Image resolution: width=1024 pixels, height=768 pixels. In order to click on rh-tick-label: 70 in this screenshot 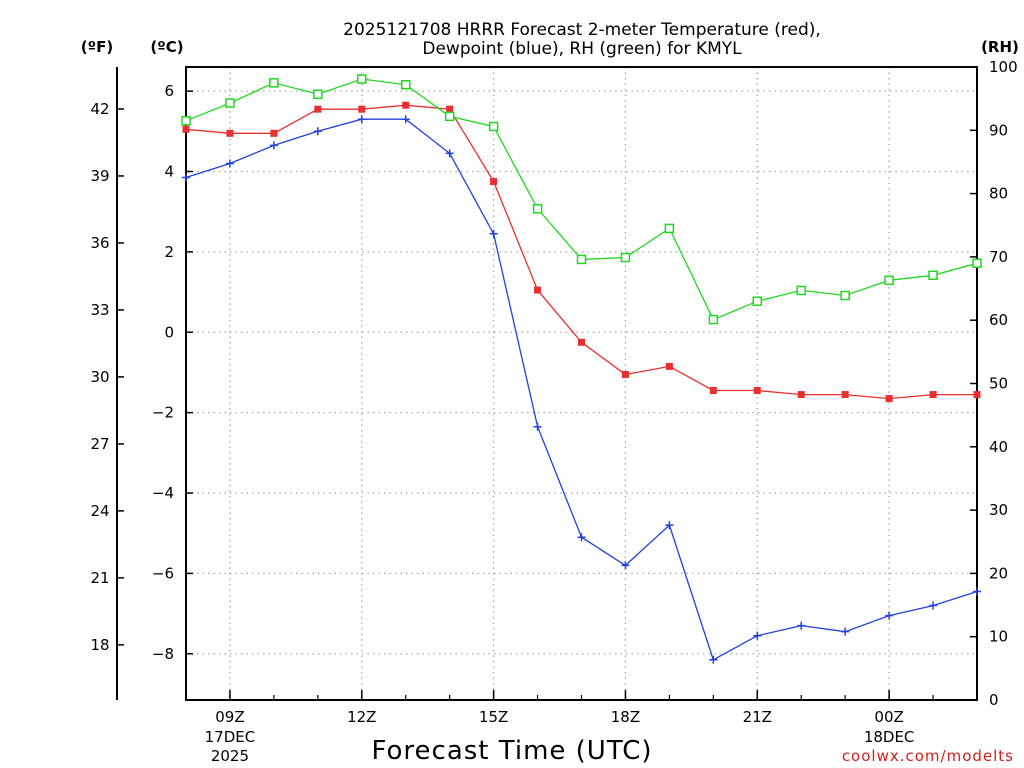, I will do `click(998, 257)`.